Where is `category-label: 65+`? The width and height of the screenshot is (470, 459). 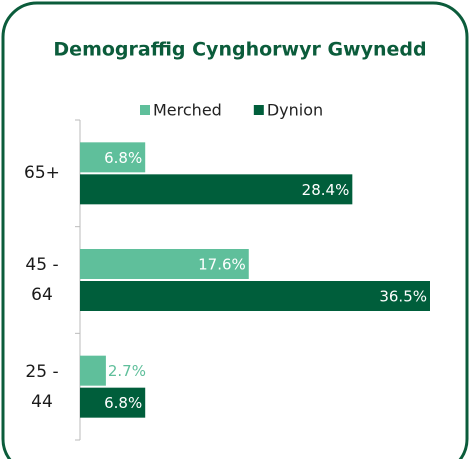
category-label: 65+ is located at coordinates (42, 173).